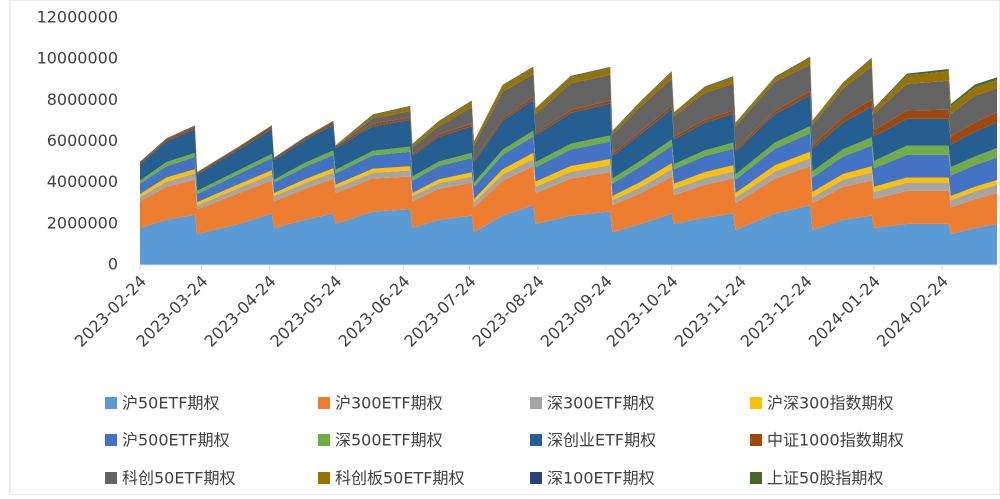 This screenshot has width=1000, height=499. What do you see at coordinates (601, 403) in the screenshot?
I see `legend-label: 深300ETF期权` at bounding box center [601, 403].